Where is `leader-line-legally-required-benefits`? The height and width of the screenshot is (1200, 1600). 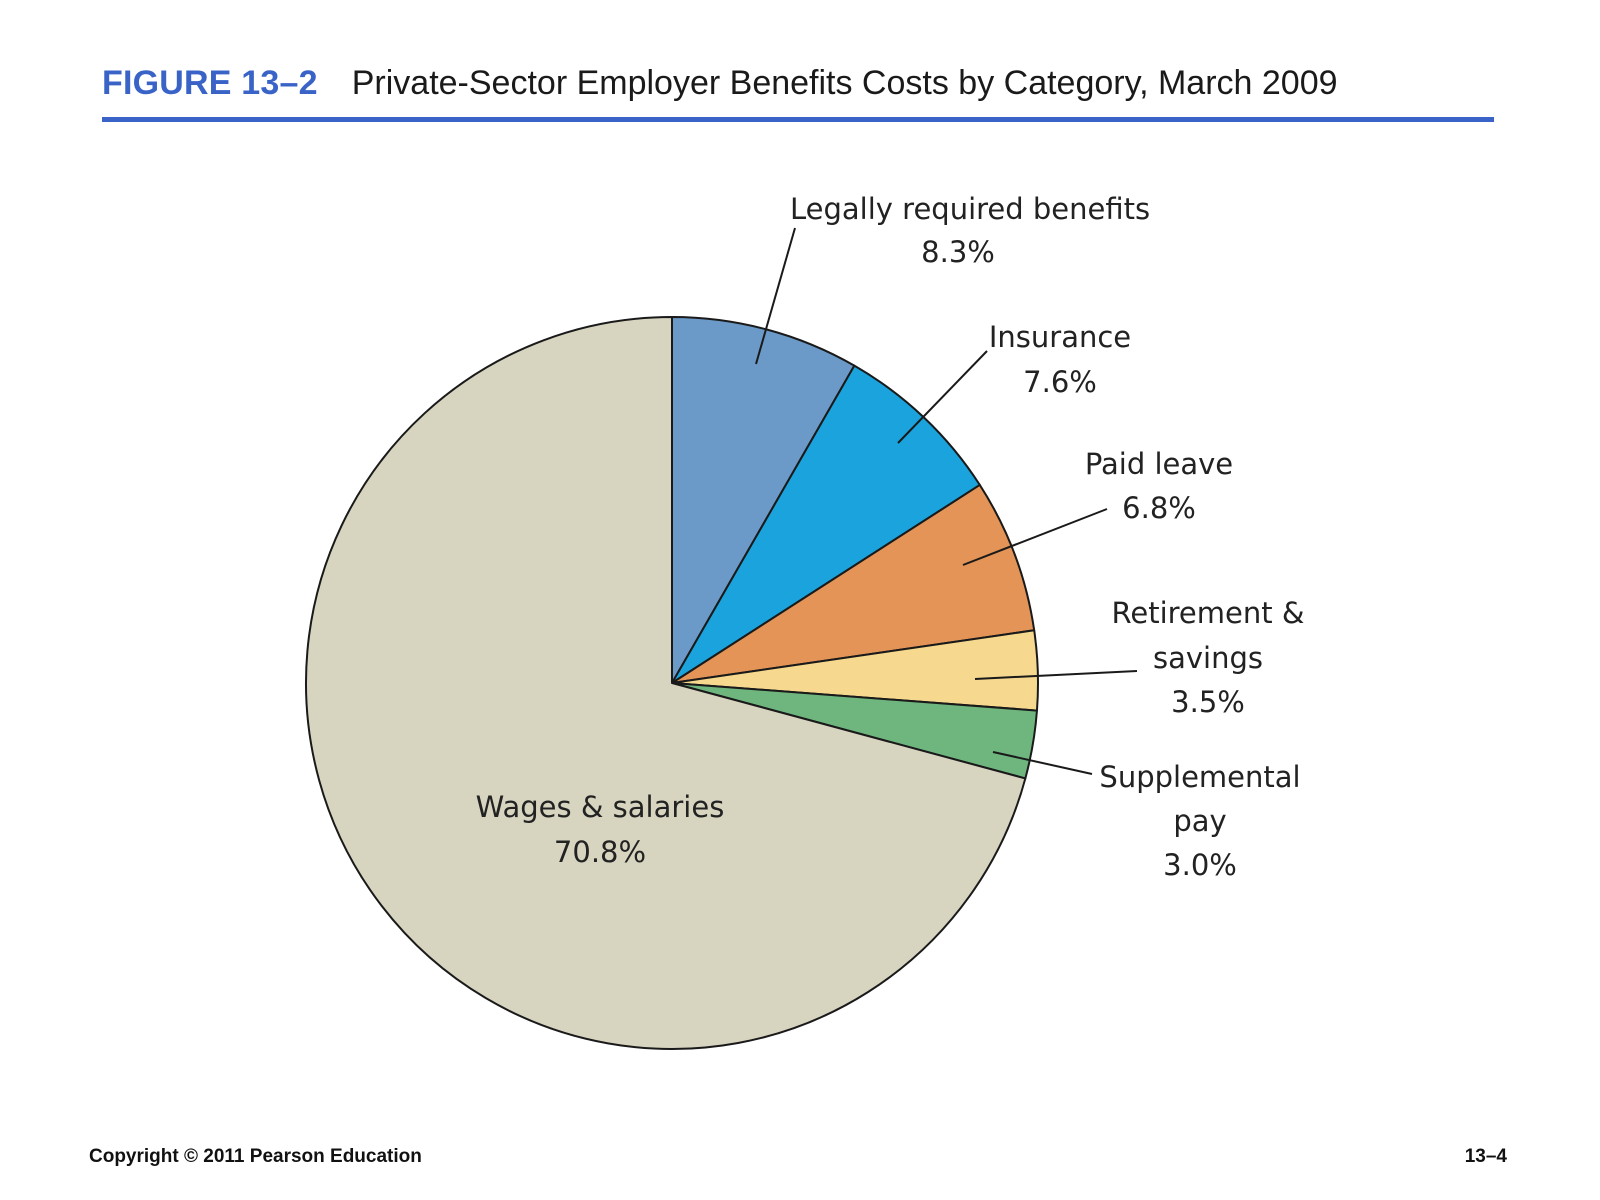 leader-line-legally-required-benefits is located at coordinates (775, 296).